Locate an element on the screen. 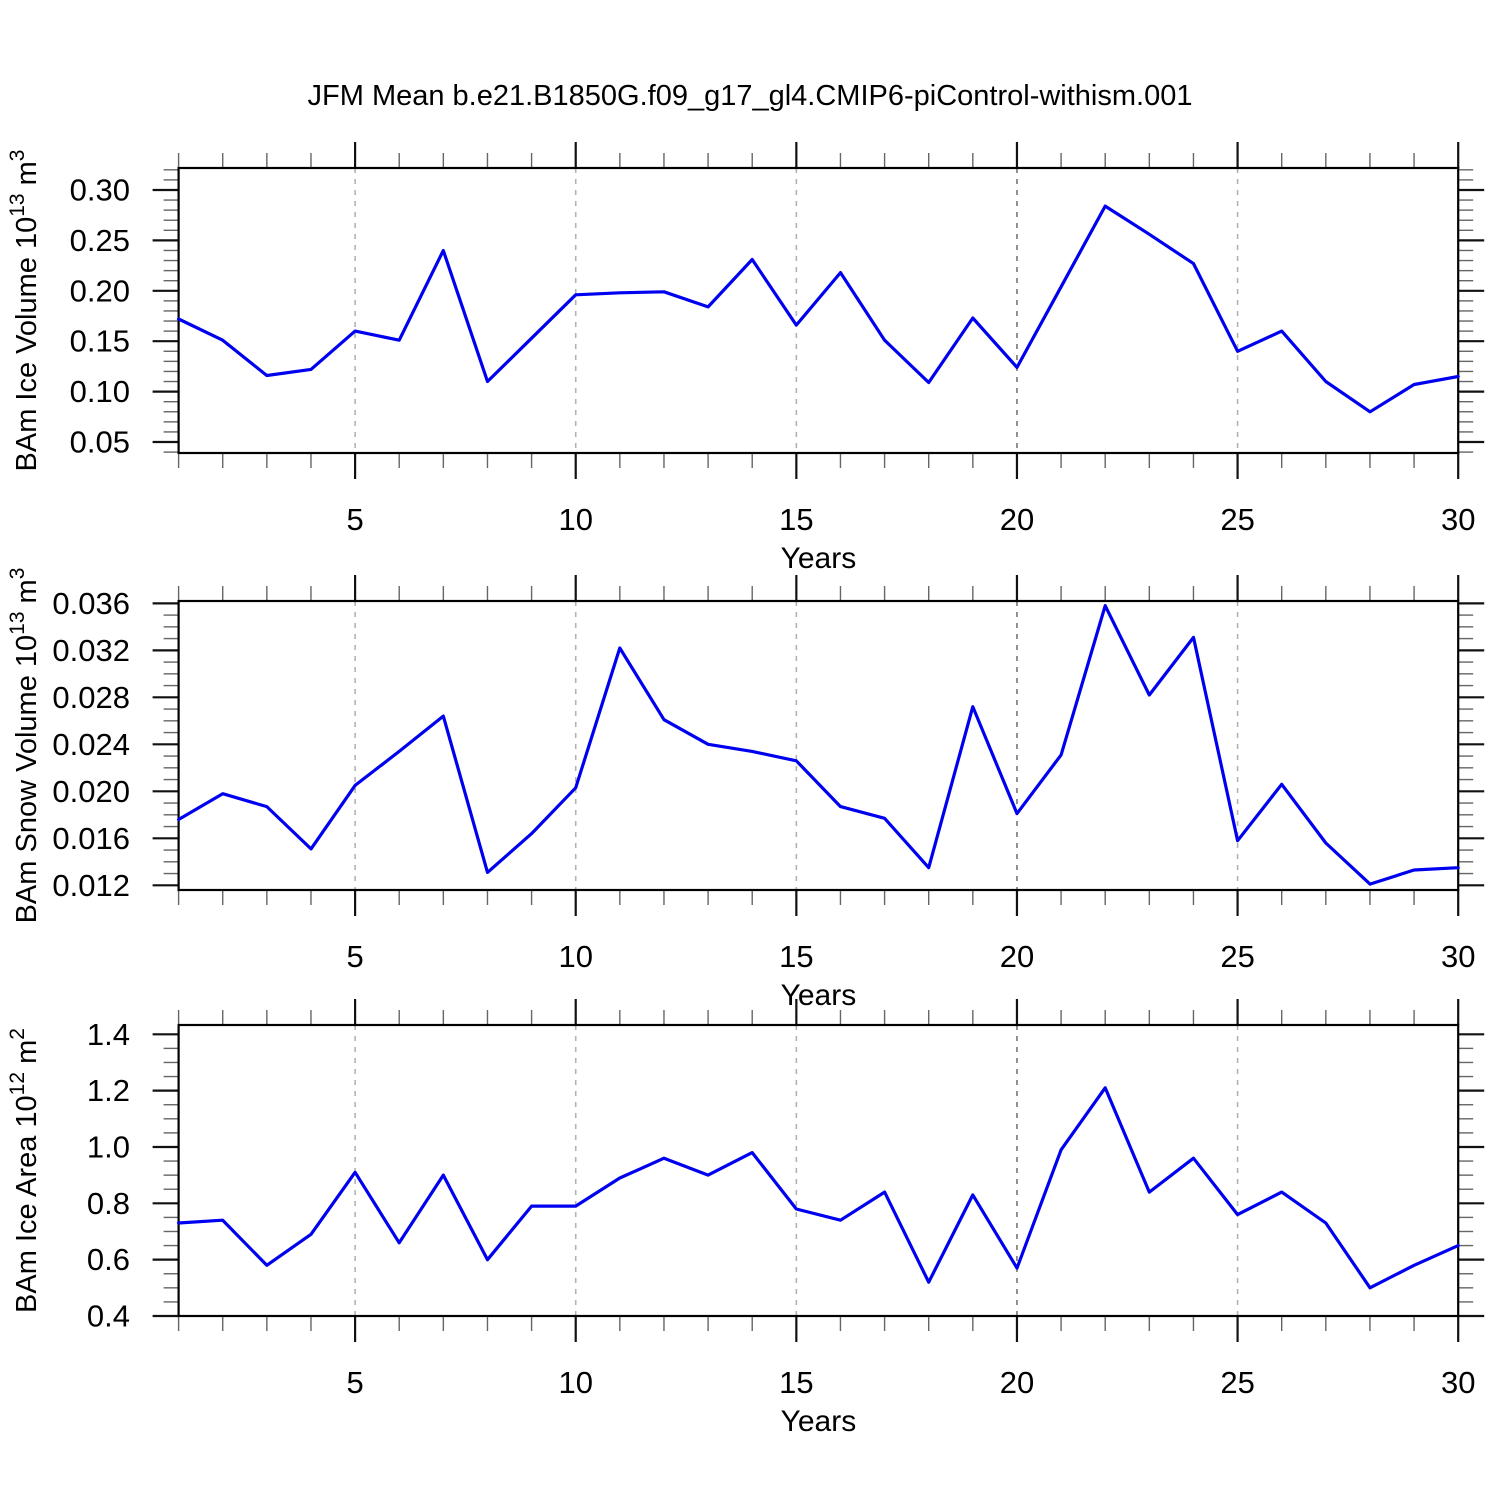  y-tick-label: 1.0 is located at coordinates (108, 1146).